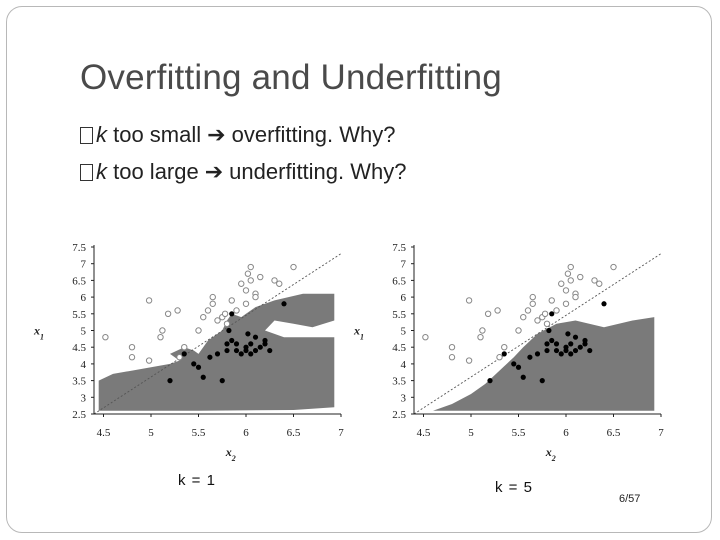  I want to click on x-tick-label: 4.5, so click(424, 433).